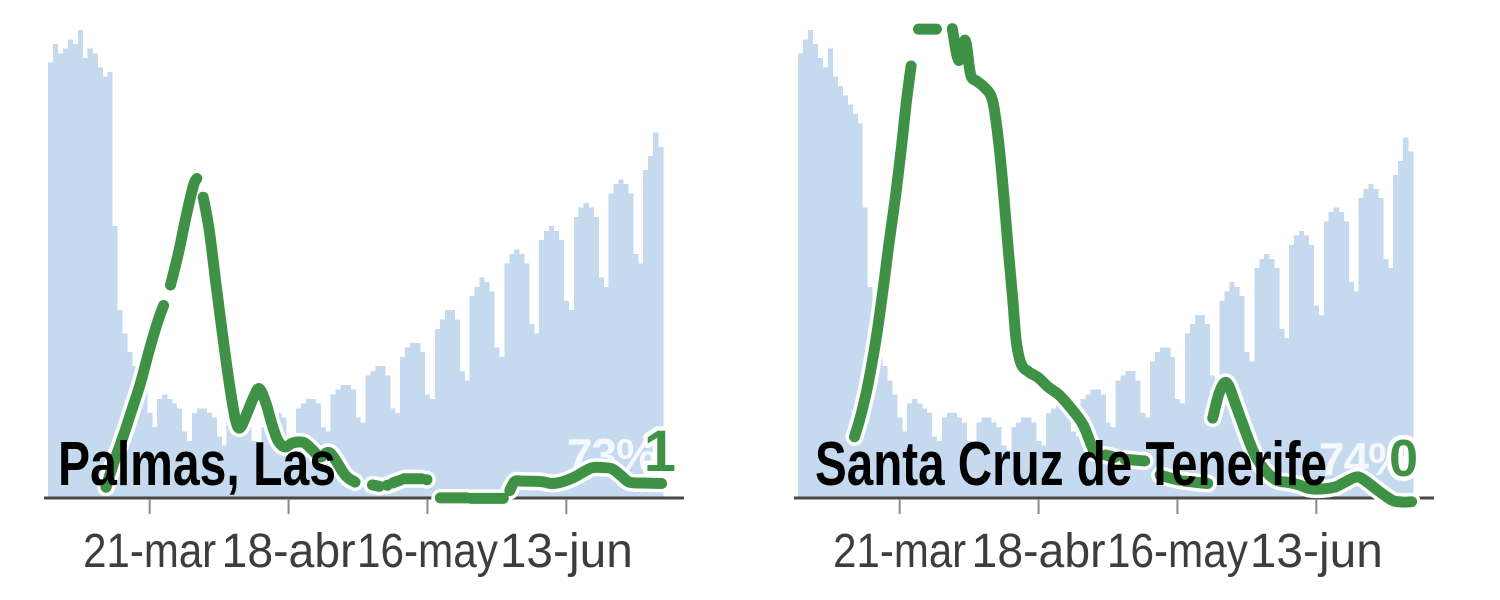 This screenshot has height=600, width=1500. I want to click on x-axis-tick-label: 21-mar, so click(899, 551).